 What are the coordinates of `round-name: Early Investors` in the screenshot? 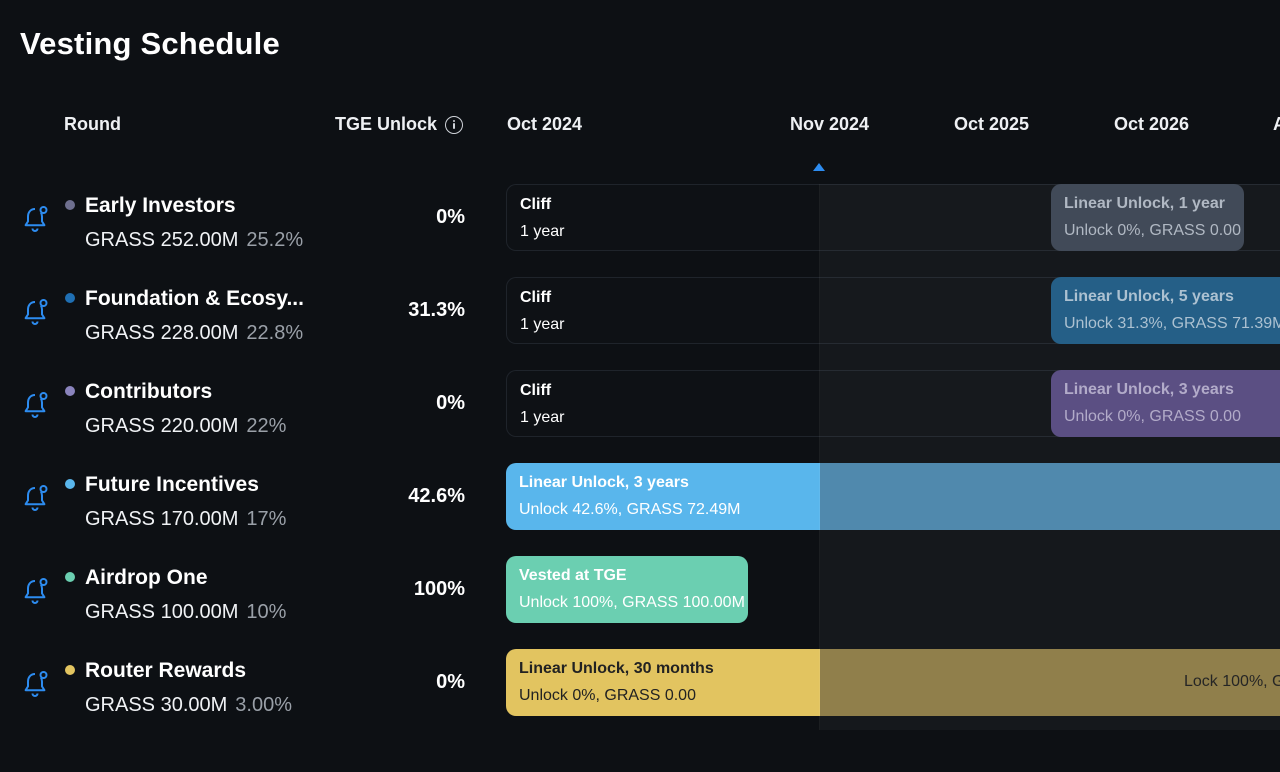 It's located at (160, 205).